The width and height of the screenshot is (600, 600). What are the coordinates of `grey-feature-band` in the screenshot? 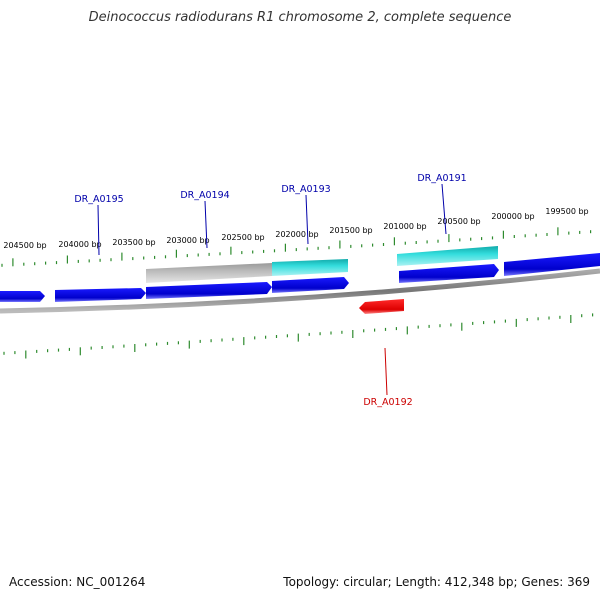 It's located at (209, 273).